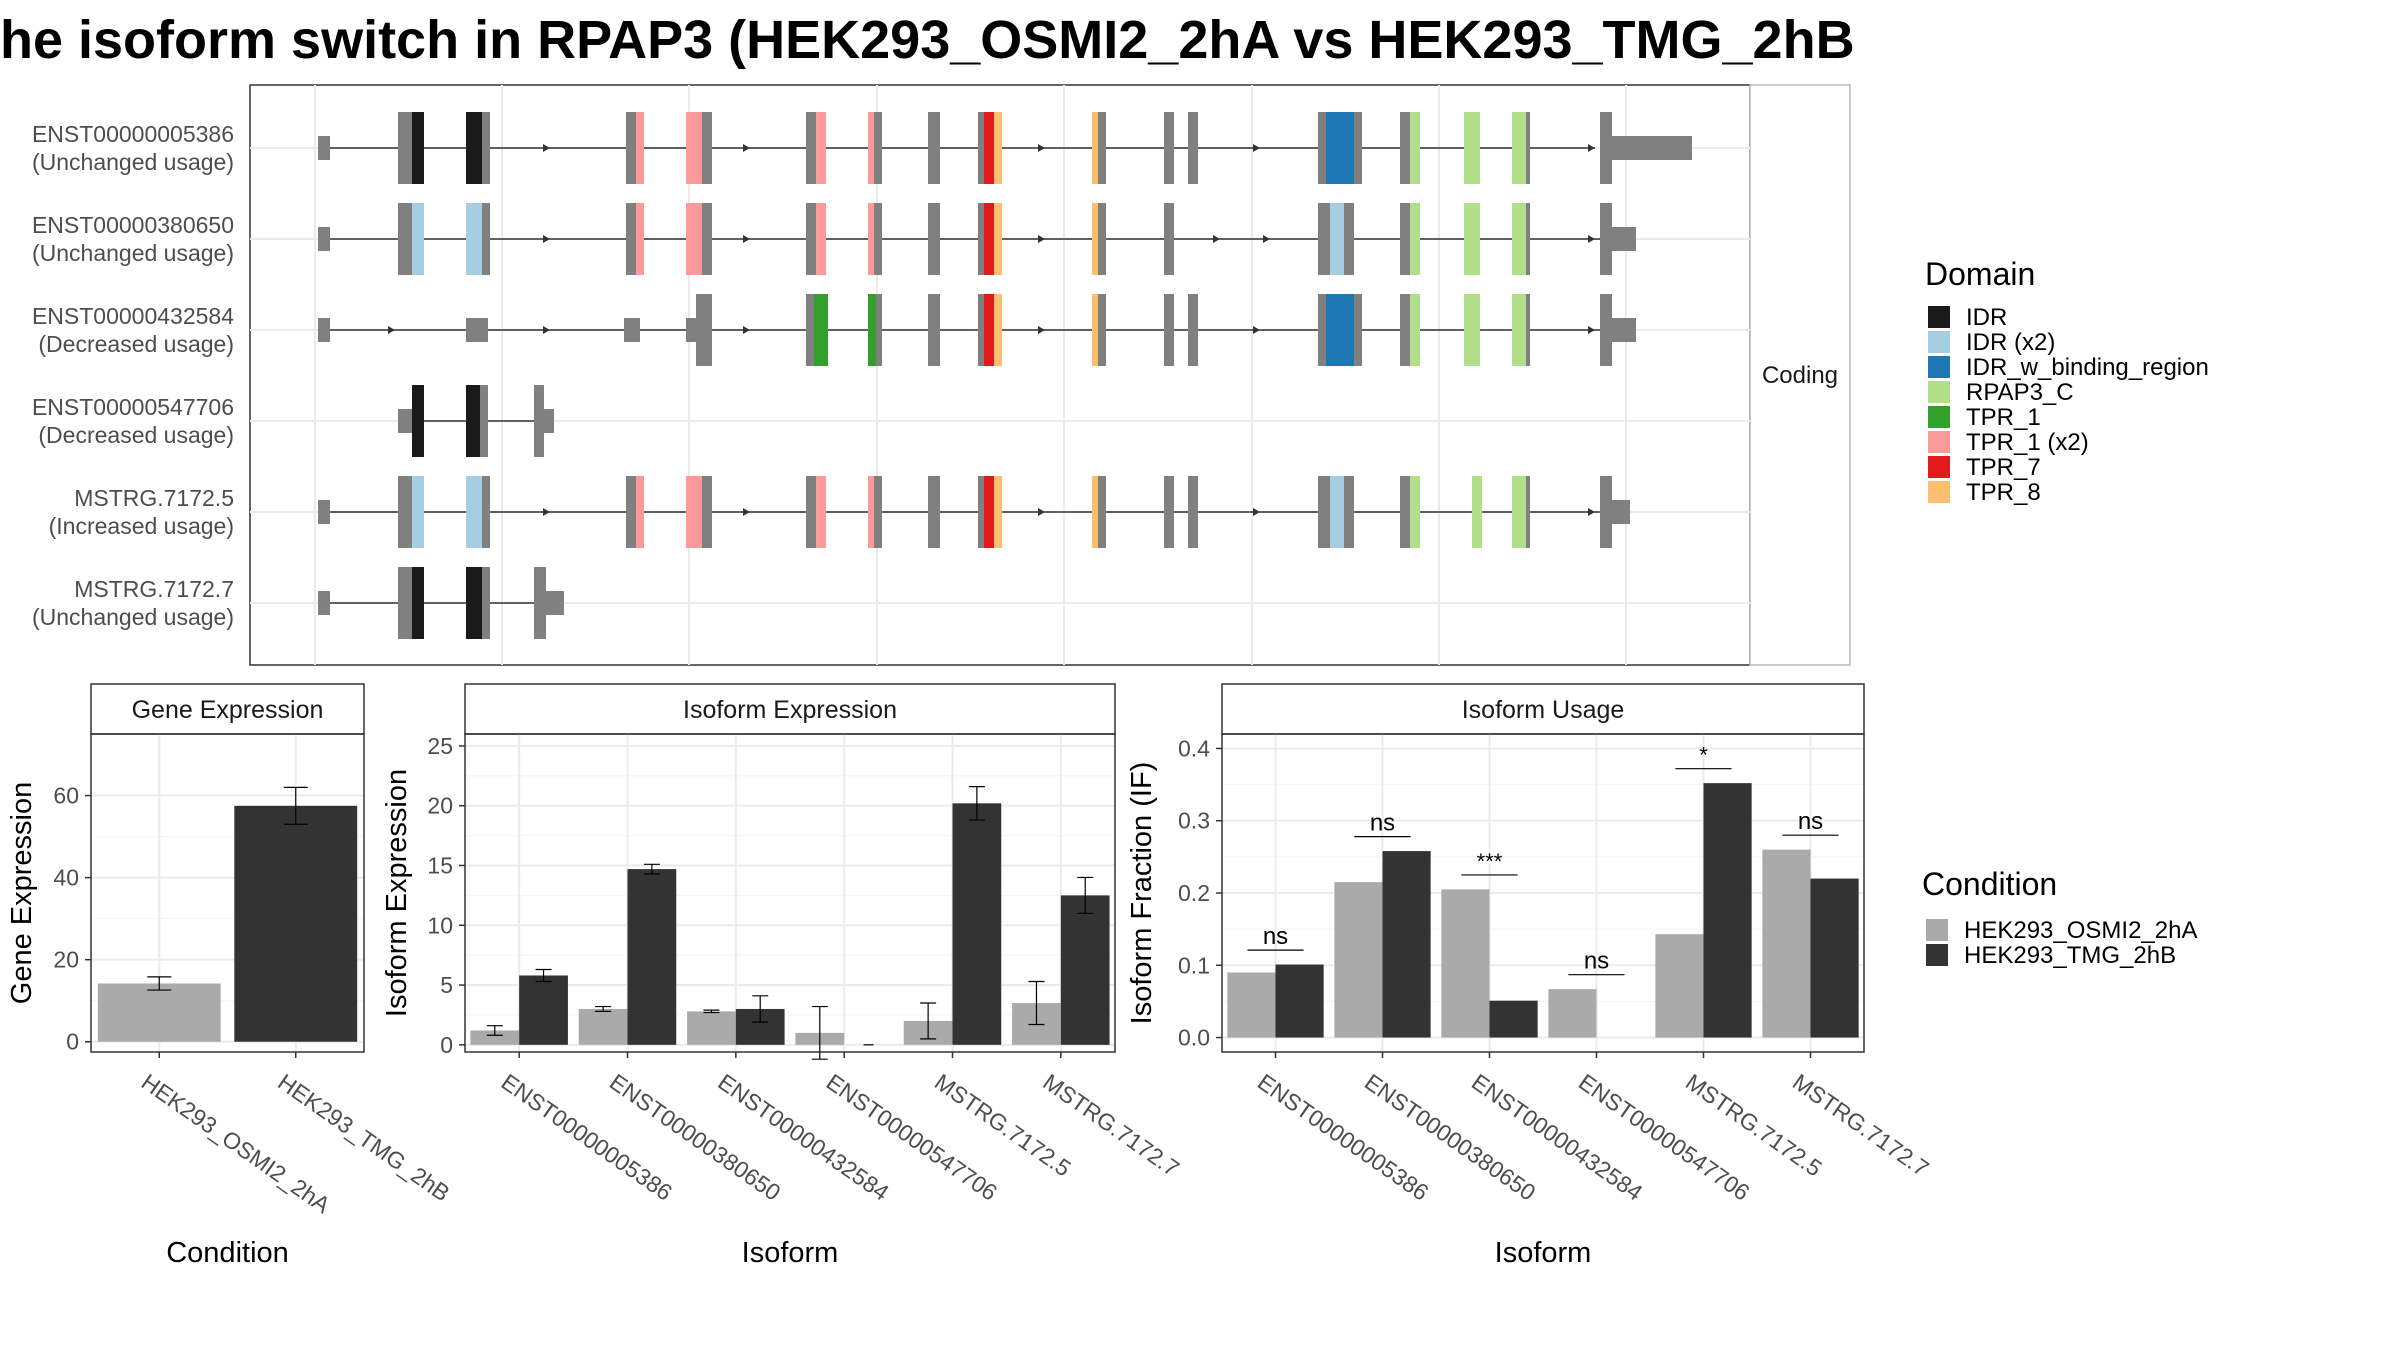 This screenshot has height=1350, width=2400. Describe the element at coordinates (1450, 1137) in the screenshot. I see `x-tick-label: ENST00000380650` at that location.